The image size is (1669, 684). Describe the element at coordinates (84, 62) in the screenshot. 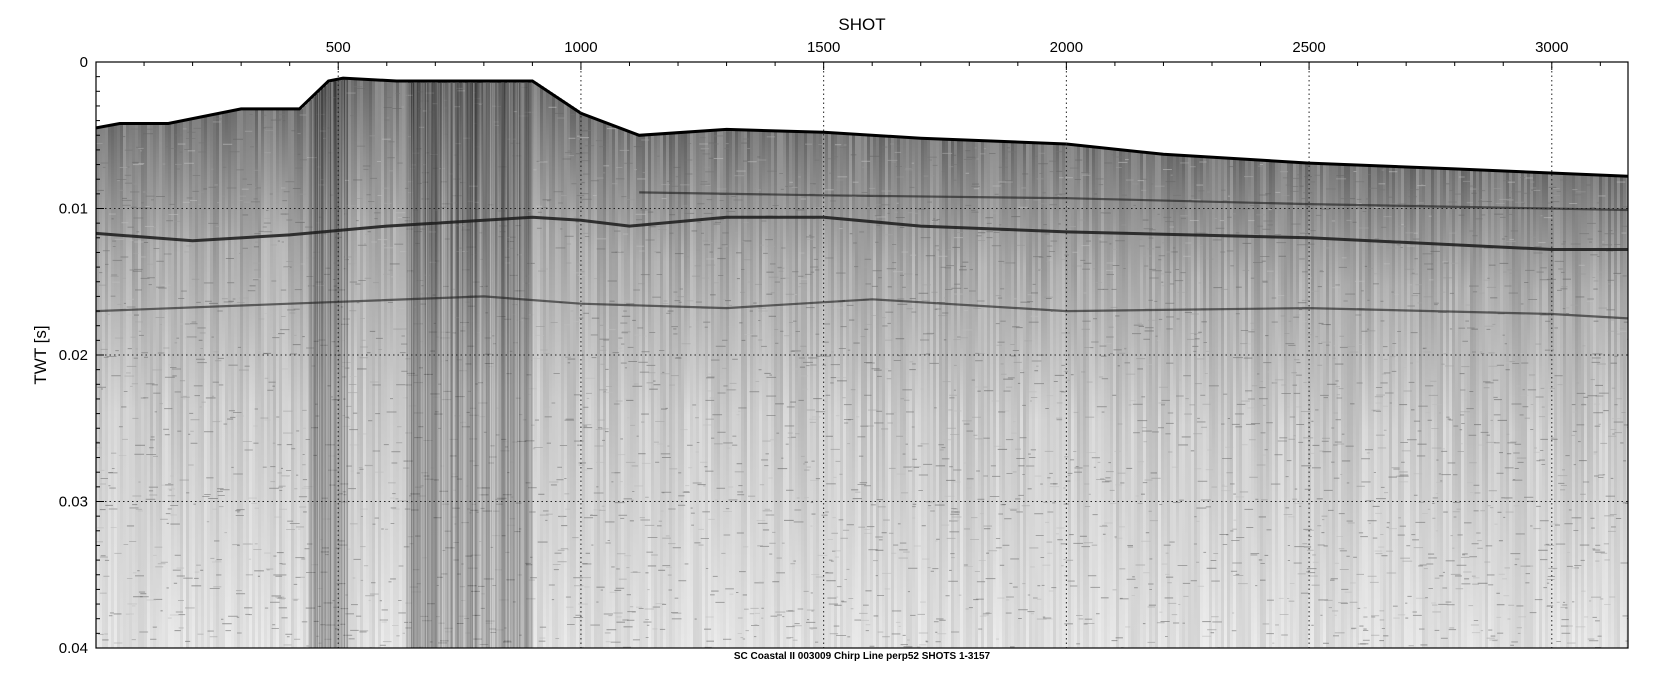

I see `y-tick-label: 0` at that location.